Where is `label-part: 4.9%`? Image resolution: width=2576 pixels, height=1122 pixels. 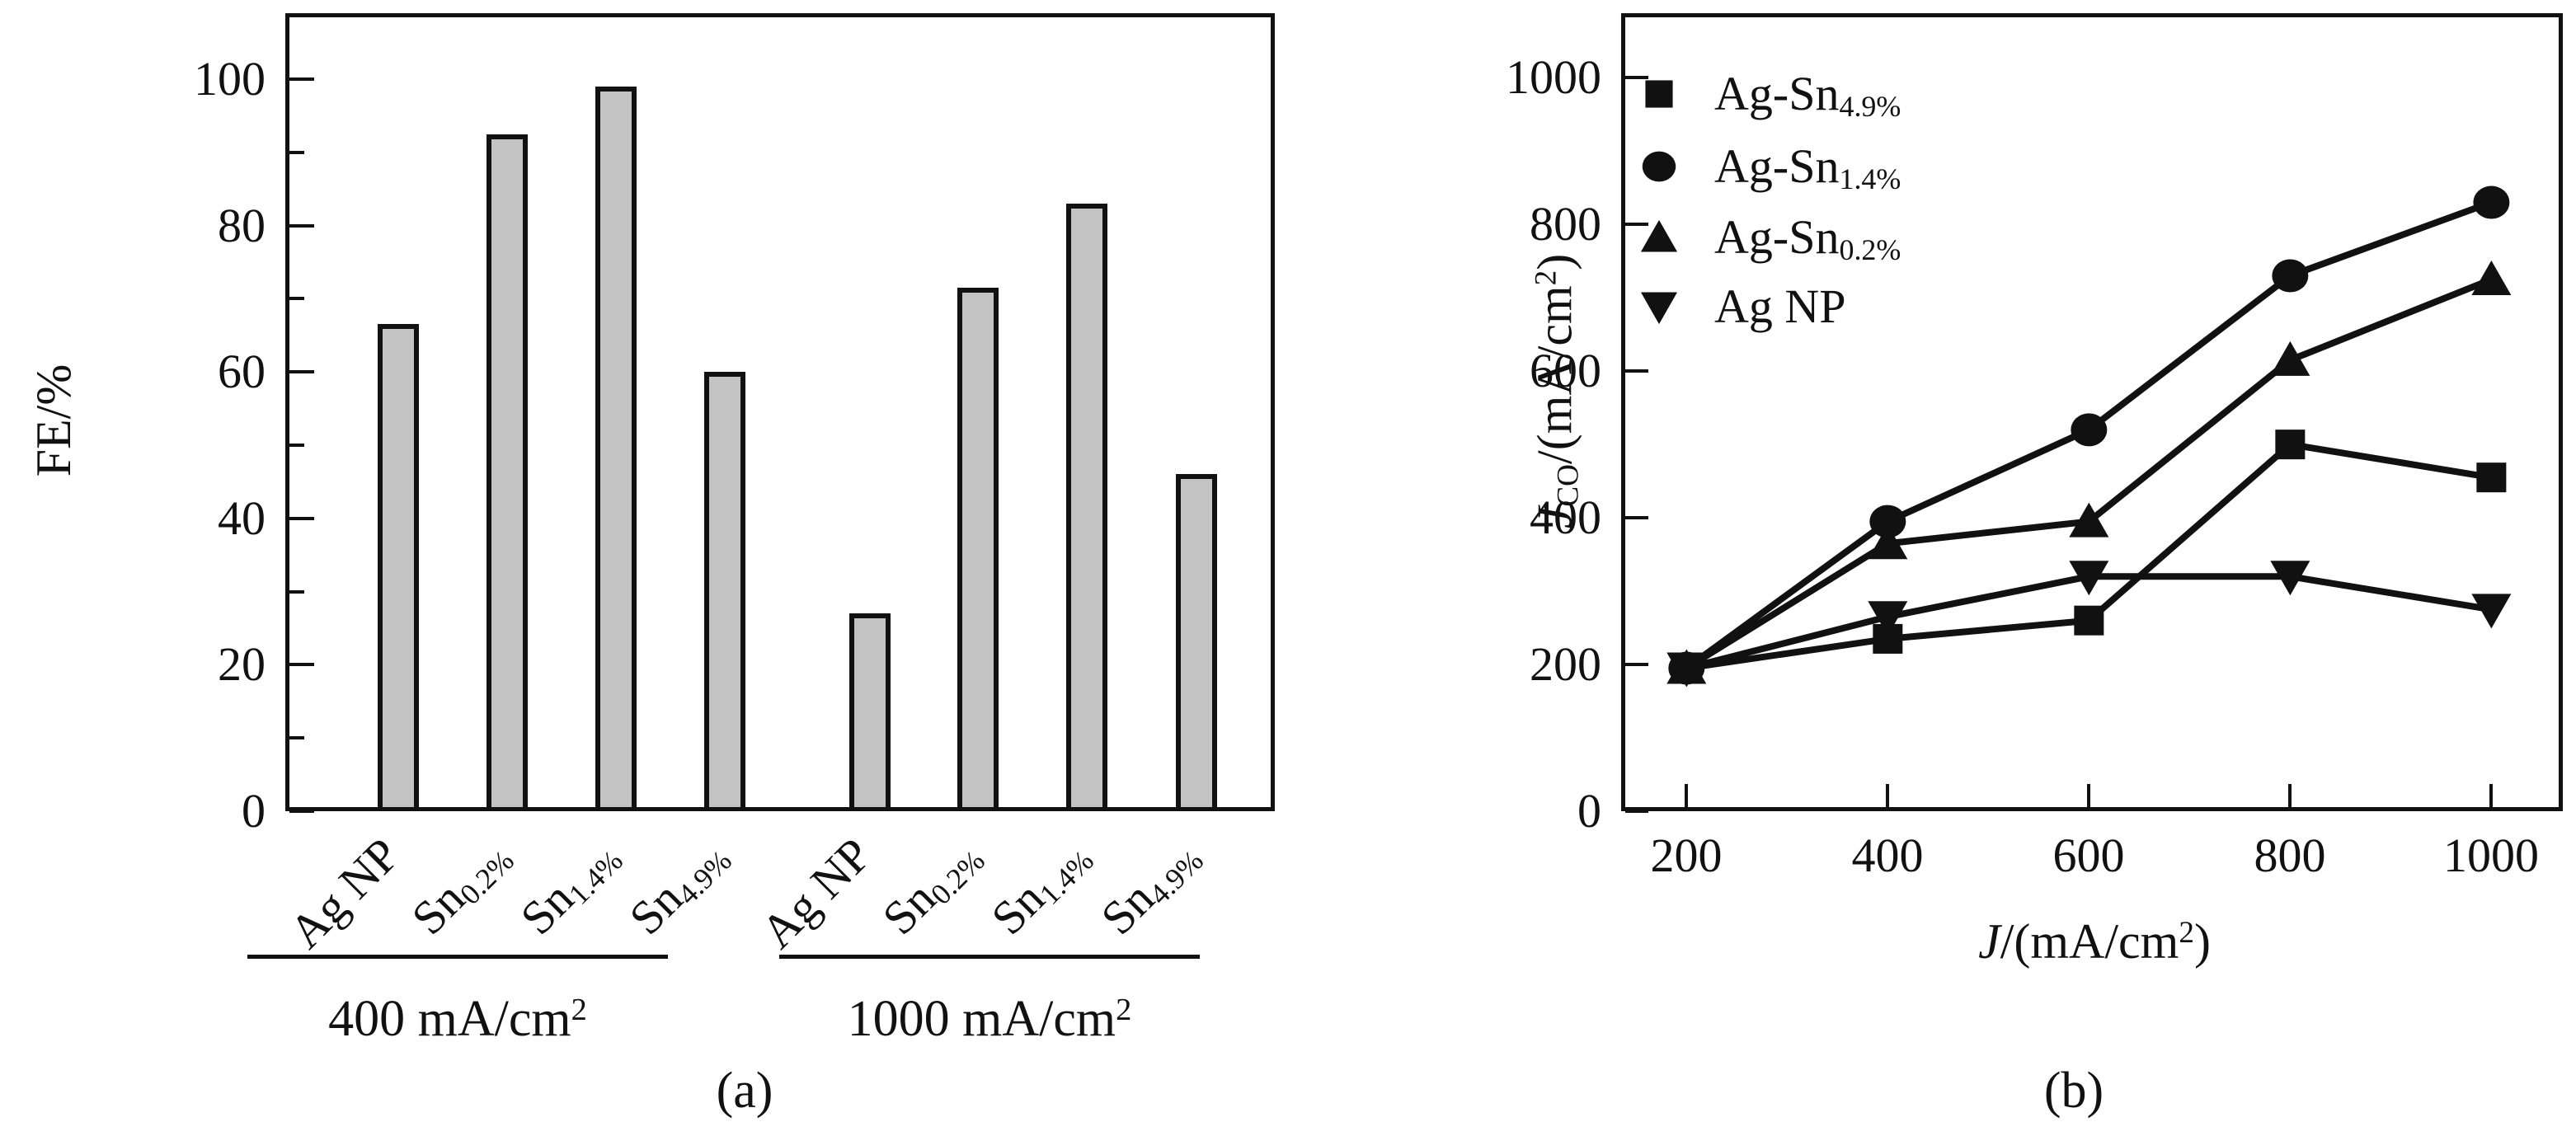
label-part: 4.9% is located at coordinates (1870, 106).